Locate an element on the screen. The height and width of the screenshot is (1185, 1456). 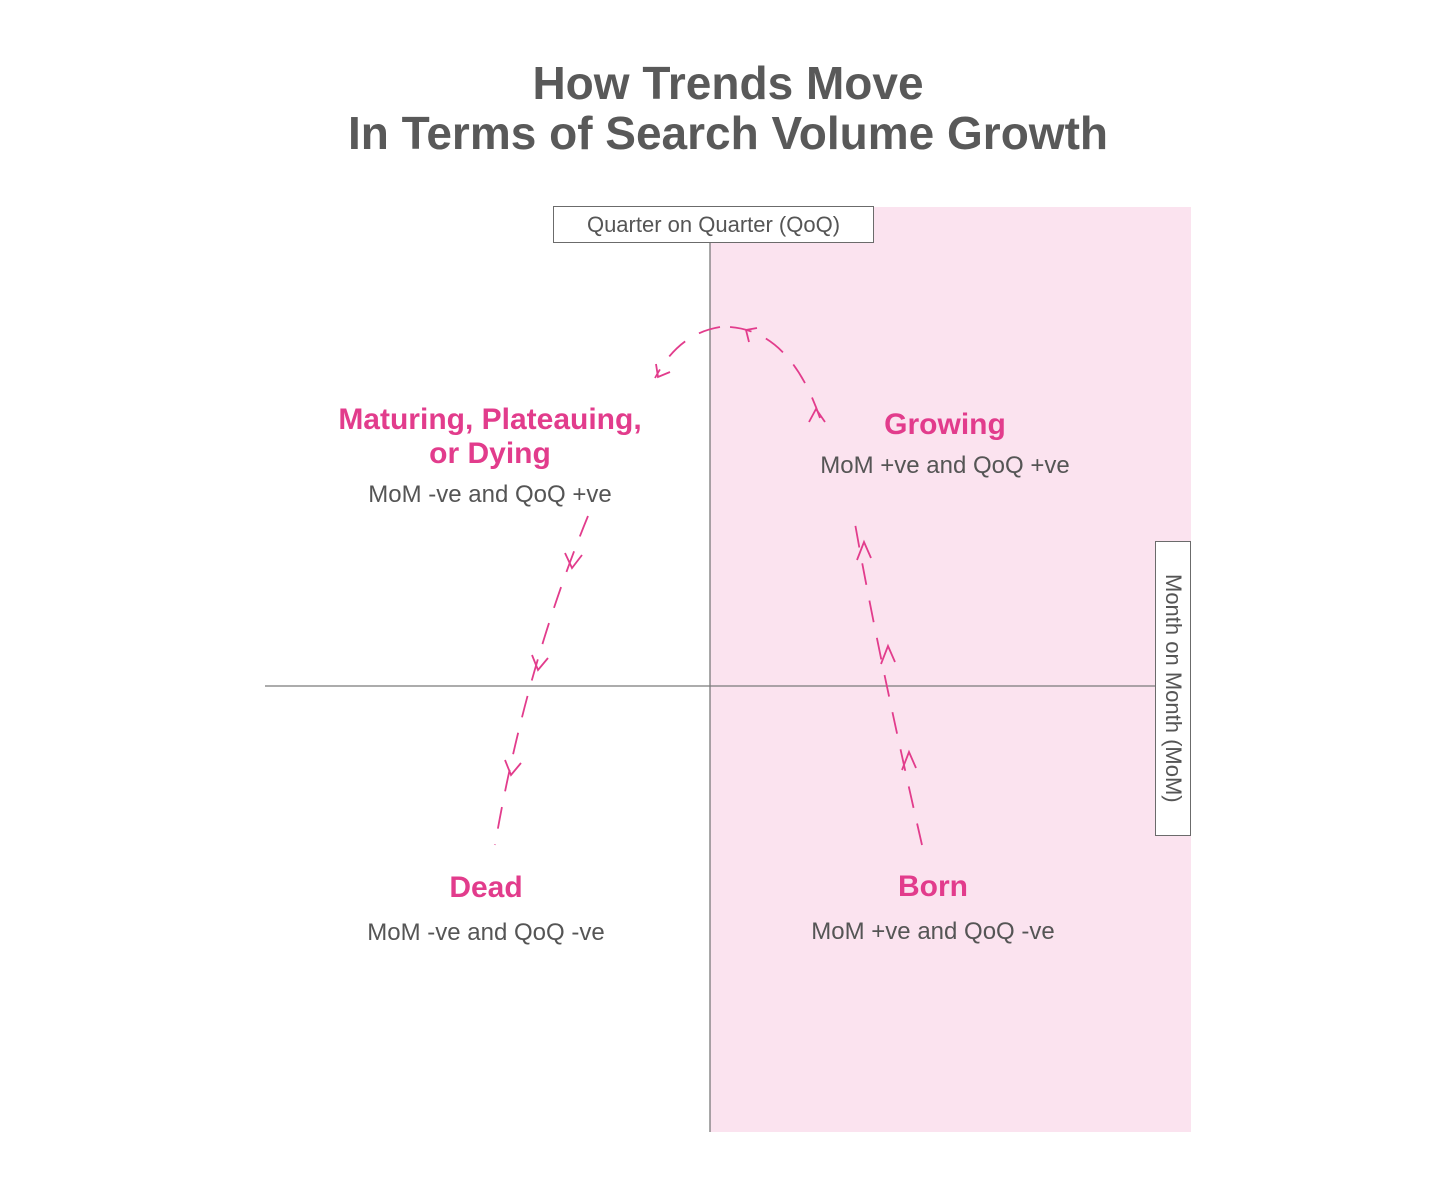
trend-path-born-to-growing is located at coordinates (887, 678).